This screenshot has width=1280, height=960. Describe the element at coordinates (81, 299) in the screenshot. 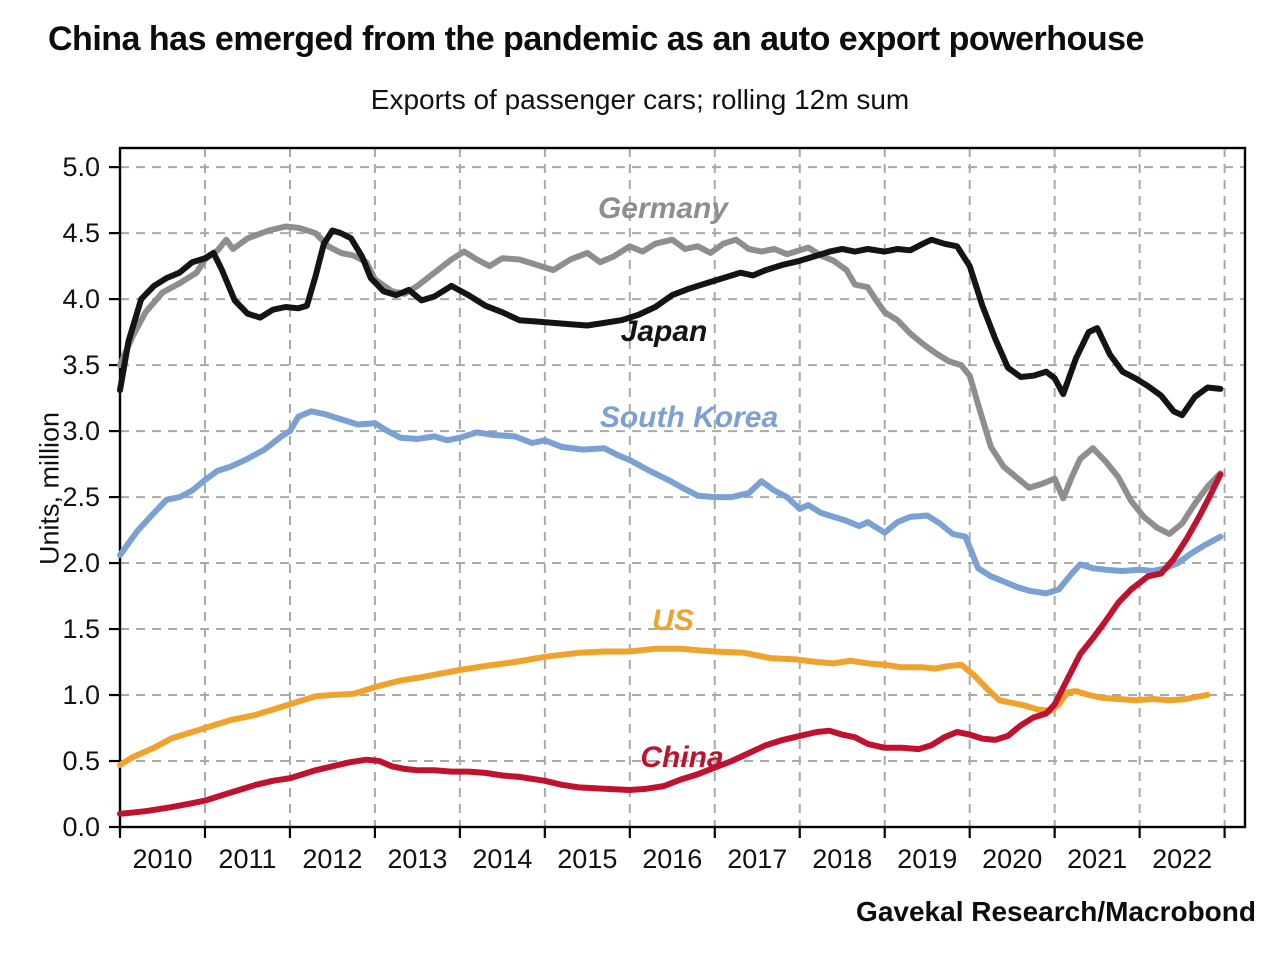

I see `y-tick-label: 4.0` at that location.